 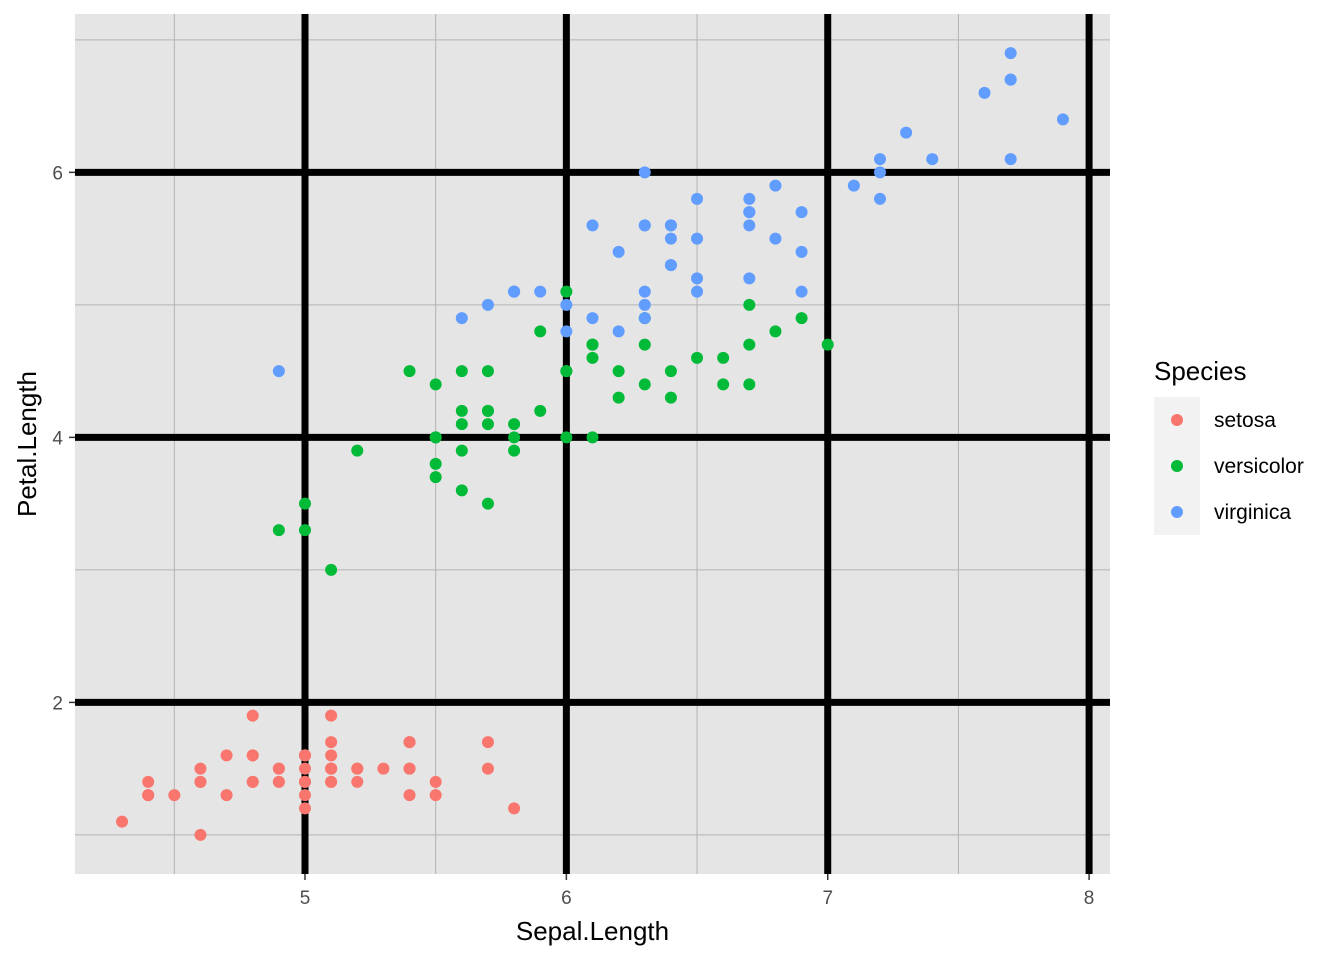 I want to click on x-axis: 5 6 7 8, so click(x=697, y=891).